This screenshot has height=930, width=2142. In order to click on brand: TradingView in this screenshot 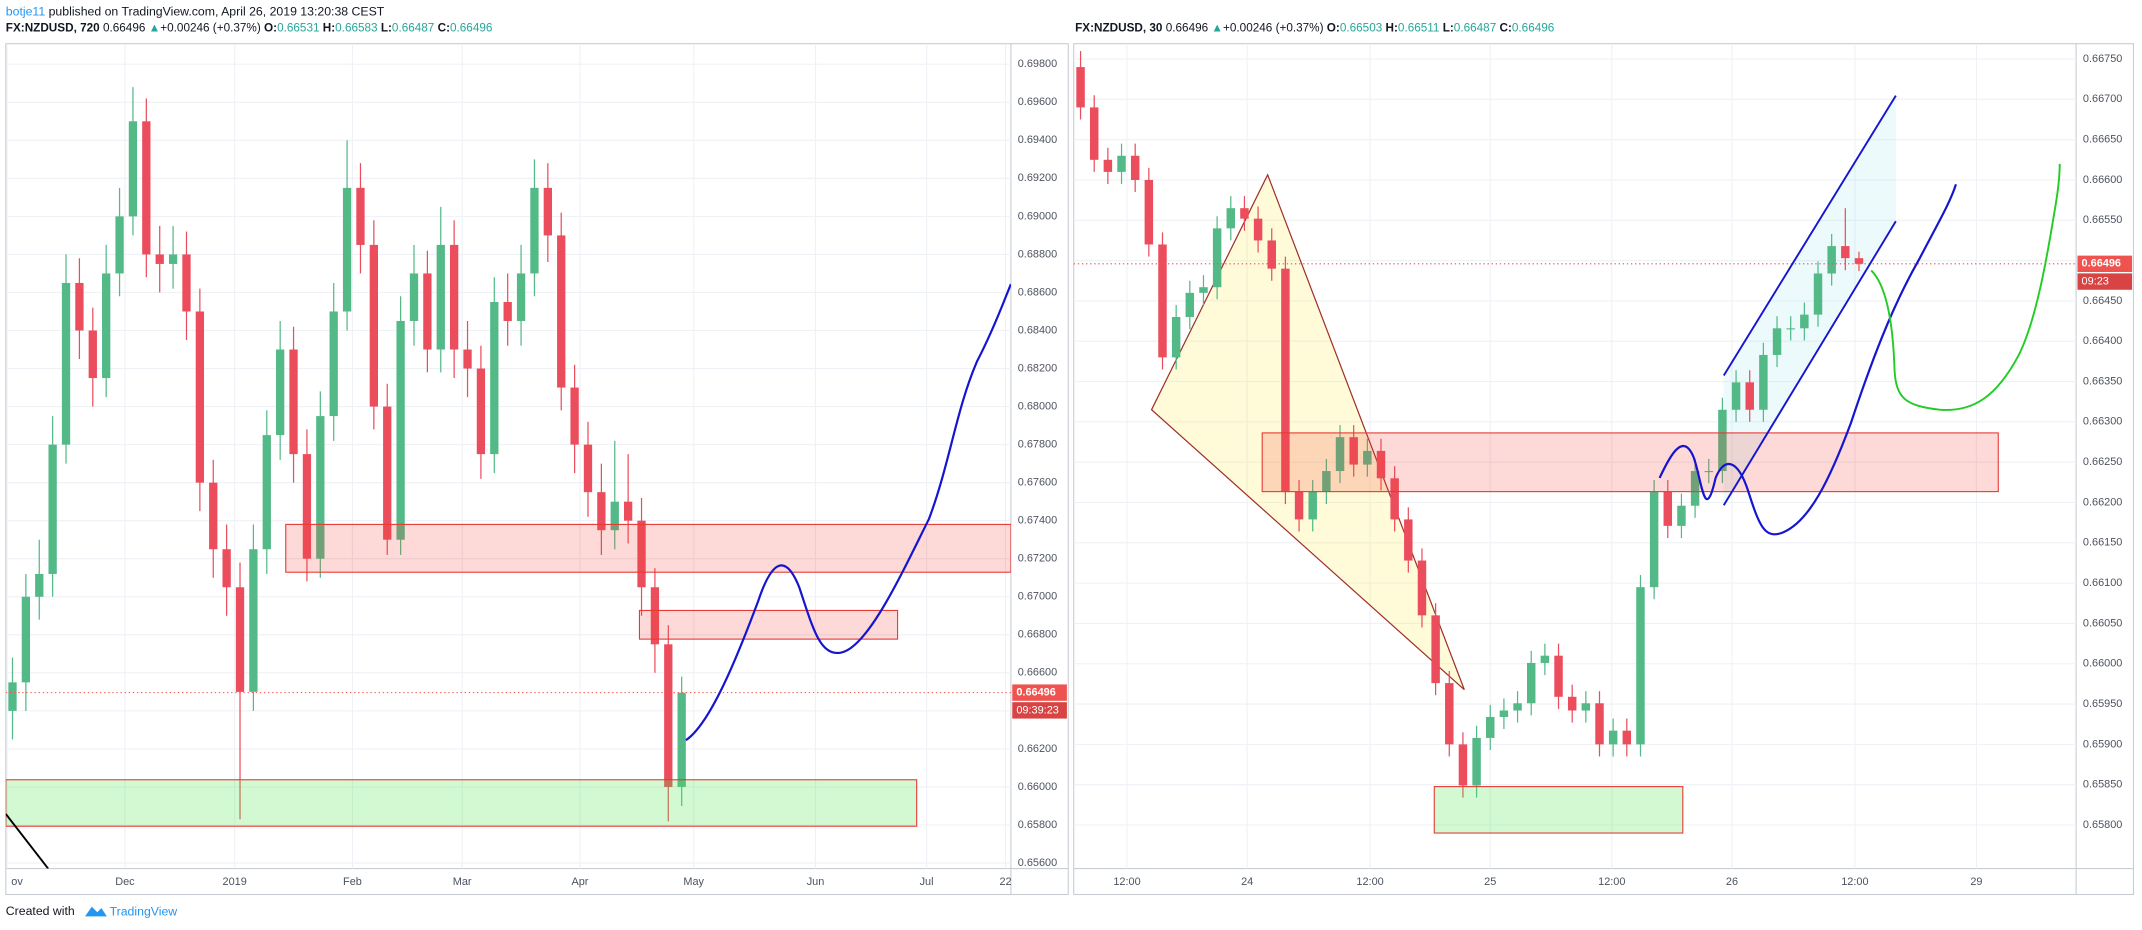, I will do `click(144, 911)`.